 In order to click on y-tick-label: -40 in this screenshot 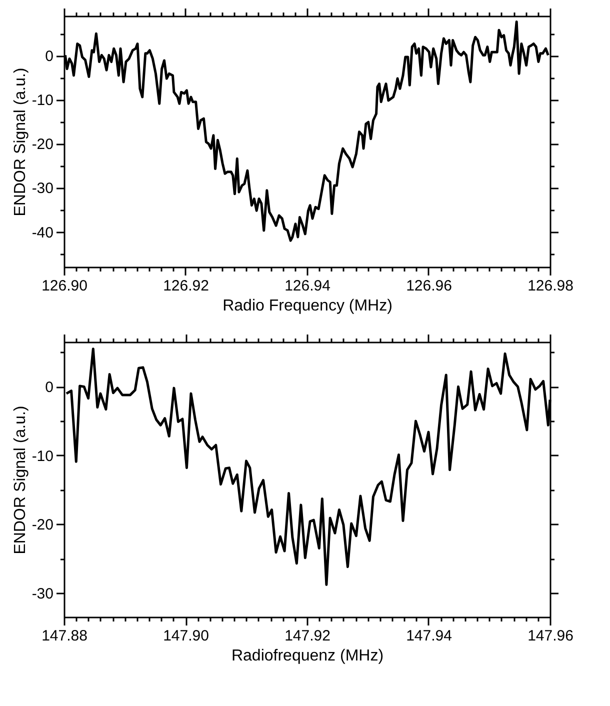, I will do `click(43, 233)`.